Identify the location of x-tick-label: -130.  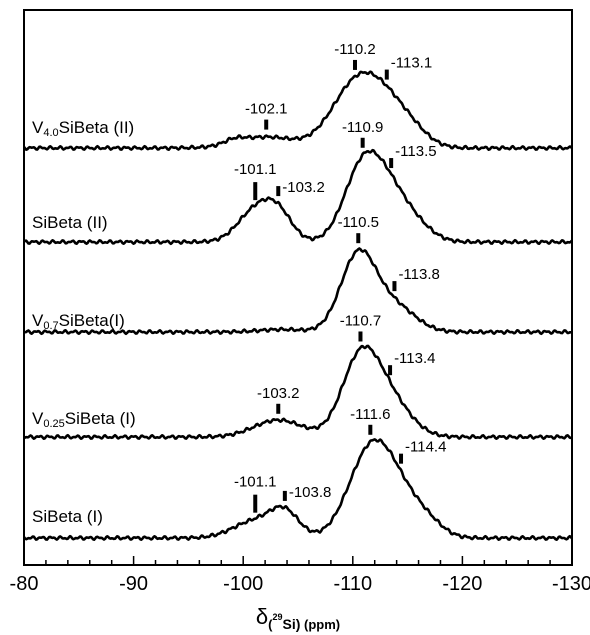
(571, 584).